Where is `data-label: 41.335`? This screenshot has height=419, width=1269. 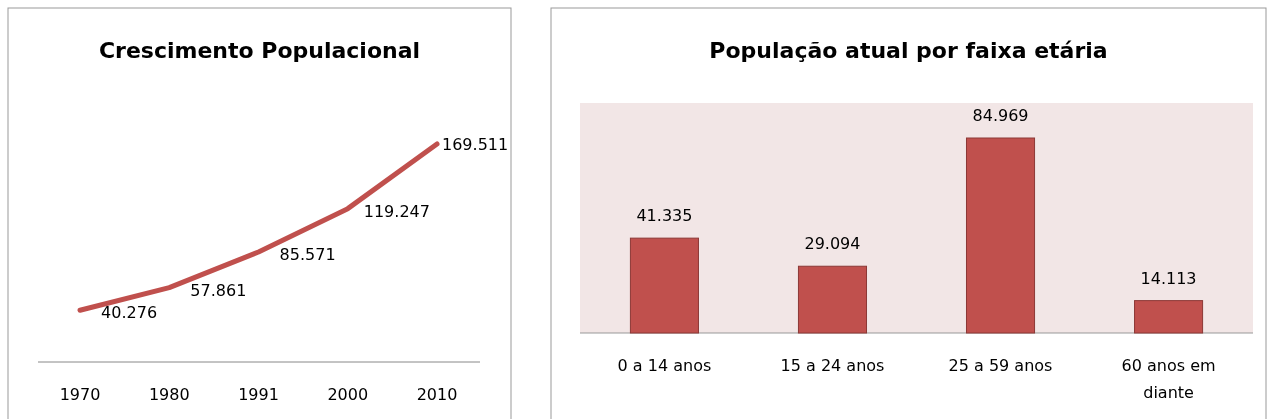
data-label: 41.335 is located at coordinates (664, 216).